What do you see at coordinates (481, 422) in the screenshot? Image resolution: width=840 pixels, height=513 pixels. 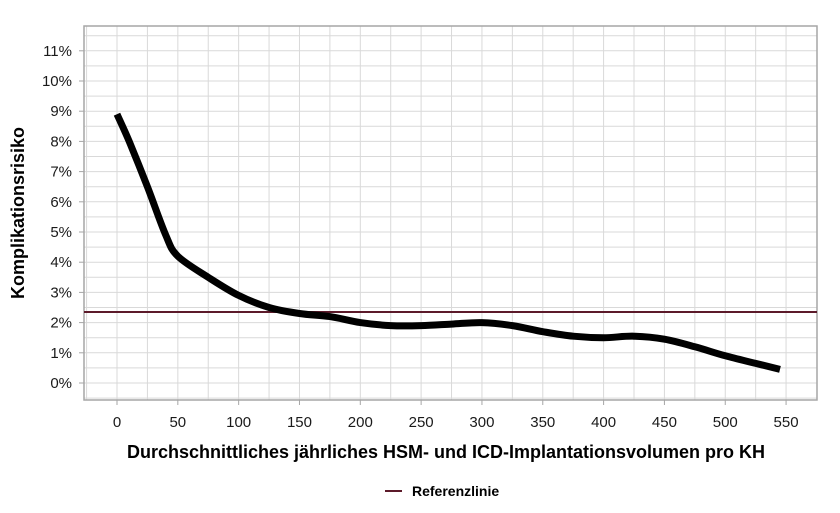 I see `x-tick-label: 300` at bounding box center [481, 422].